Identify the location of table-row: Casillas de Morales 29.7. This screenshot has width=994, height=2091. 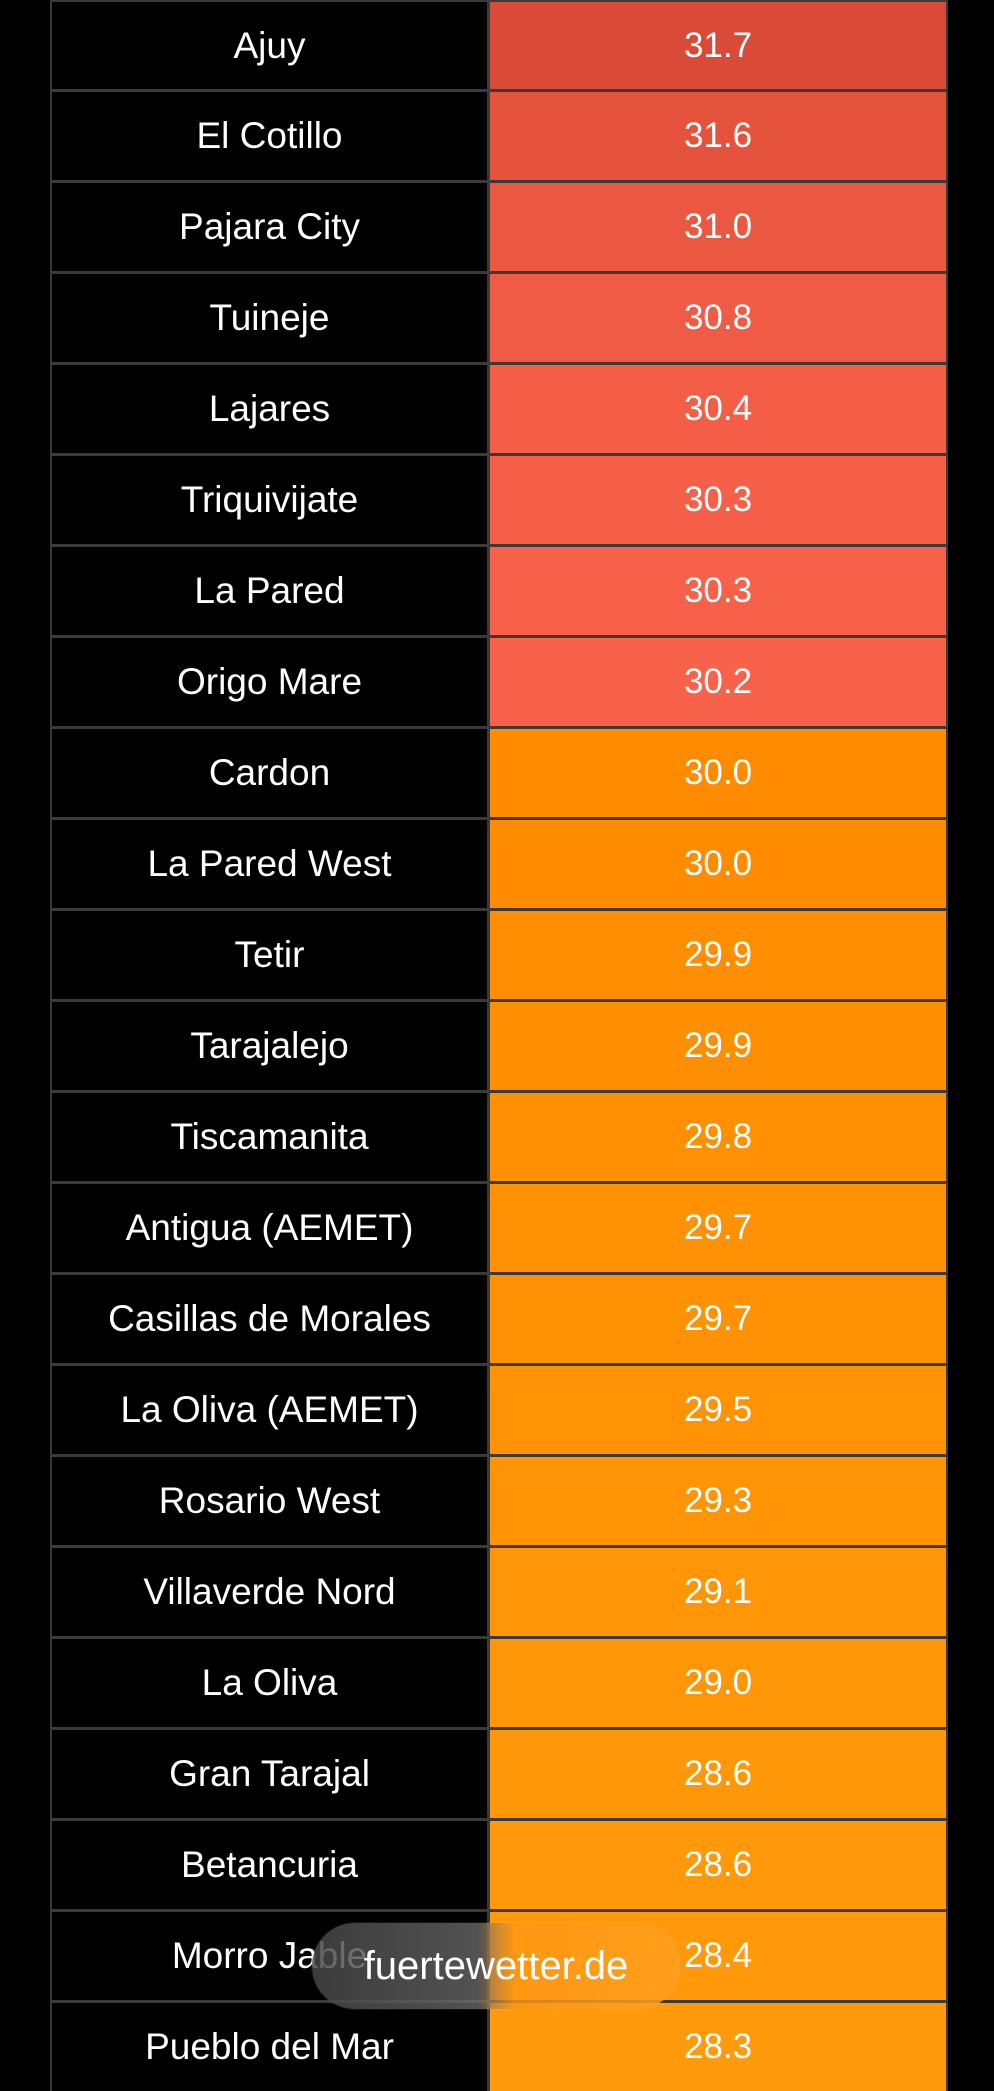
(499, 1317).